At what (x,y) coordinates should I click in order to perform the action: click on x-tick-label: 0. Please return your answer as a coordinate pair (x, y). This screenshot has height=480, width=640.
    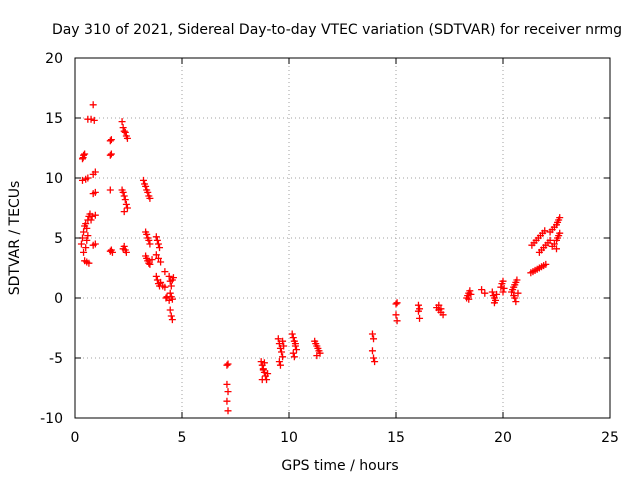
    Looking at the image, I should click on (75, 438).